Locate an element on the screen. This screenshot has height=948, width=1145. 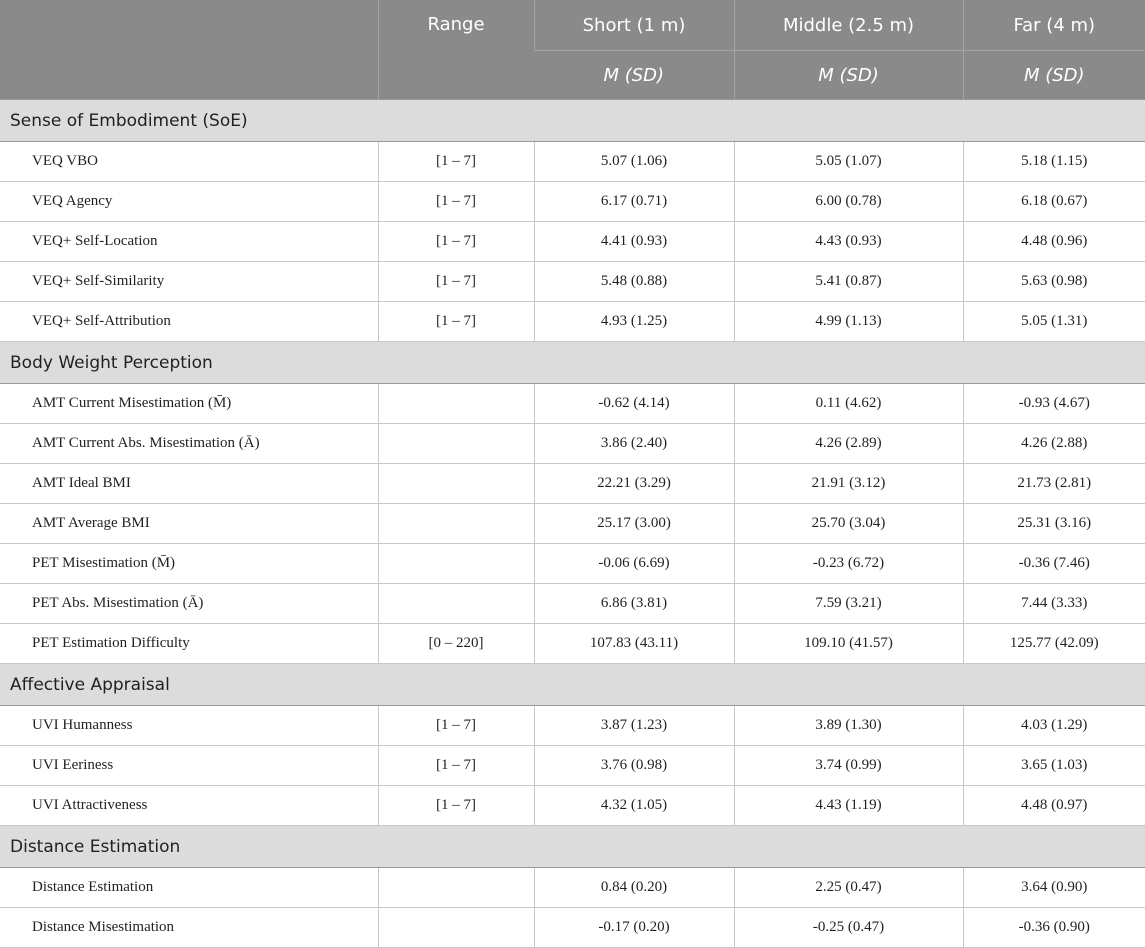
row-short: 3.76 (0.98) is located at coordinates (634, 765).